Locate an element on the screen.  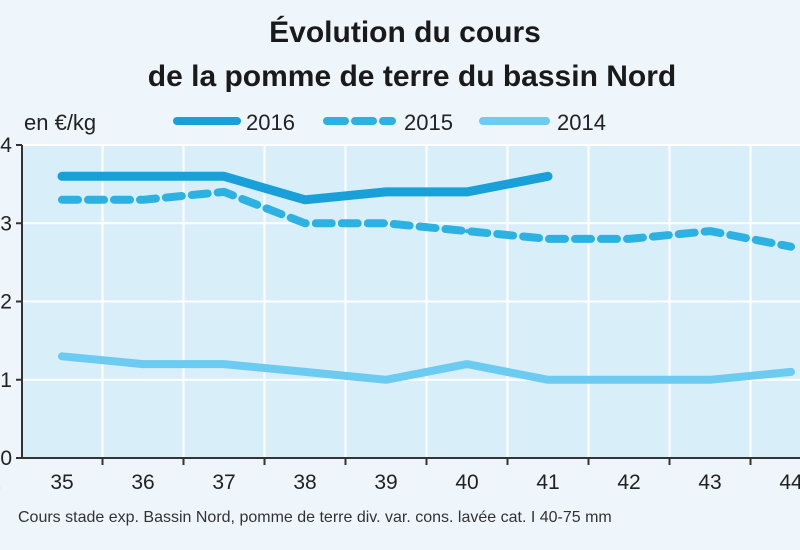
x-tick-label: 38 is located at coordinates (304, 482).